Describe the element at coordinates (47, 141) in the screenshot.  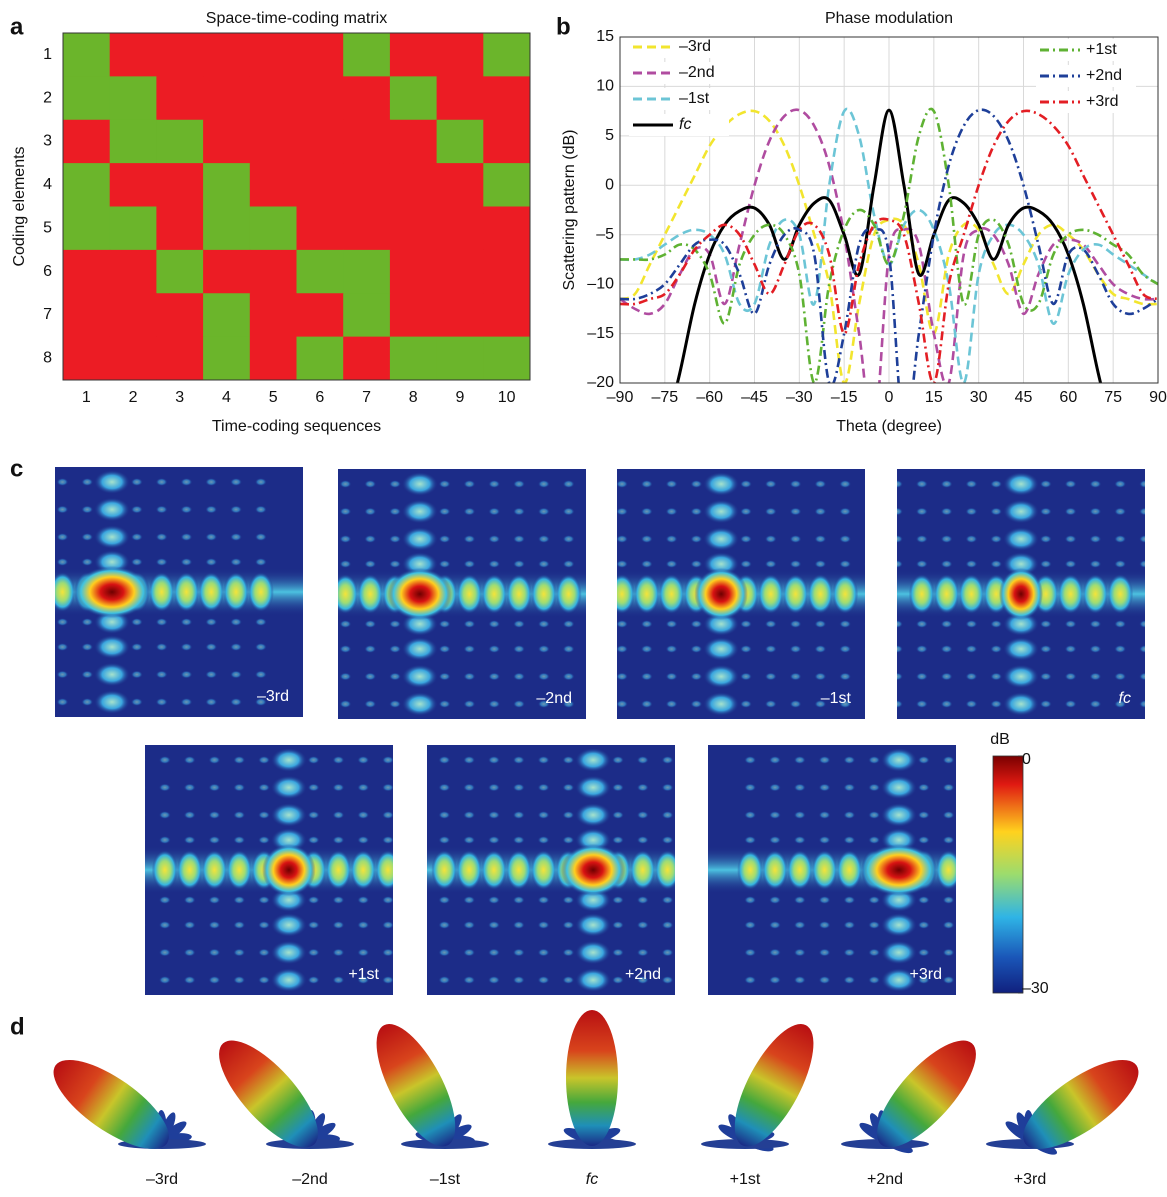
I see `y-tick-label: 3` at that location.